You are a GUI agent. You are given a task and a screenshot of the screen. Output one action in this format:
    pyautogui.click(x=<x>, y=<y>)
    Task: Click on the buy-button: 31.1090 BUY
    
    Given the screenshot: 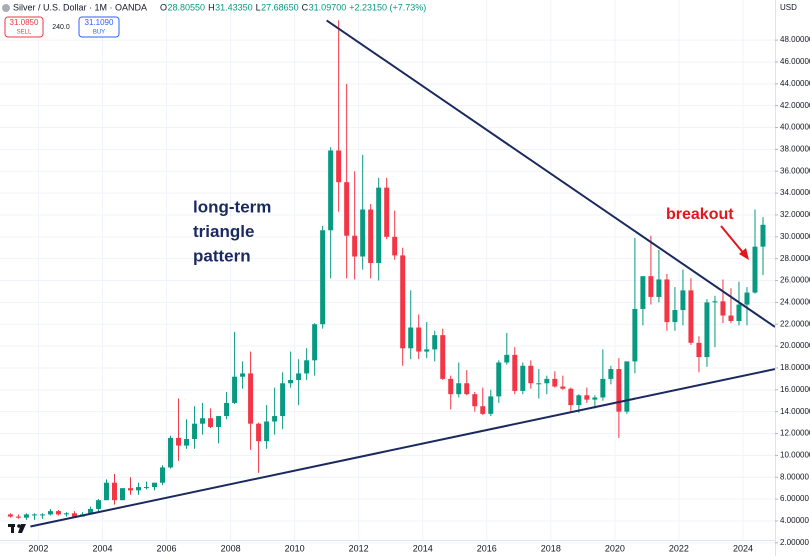 What is the action you would take?
    pyautogui.click(x=99, y=27)
    